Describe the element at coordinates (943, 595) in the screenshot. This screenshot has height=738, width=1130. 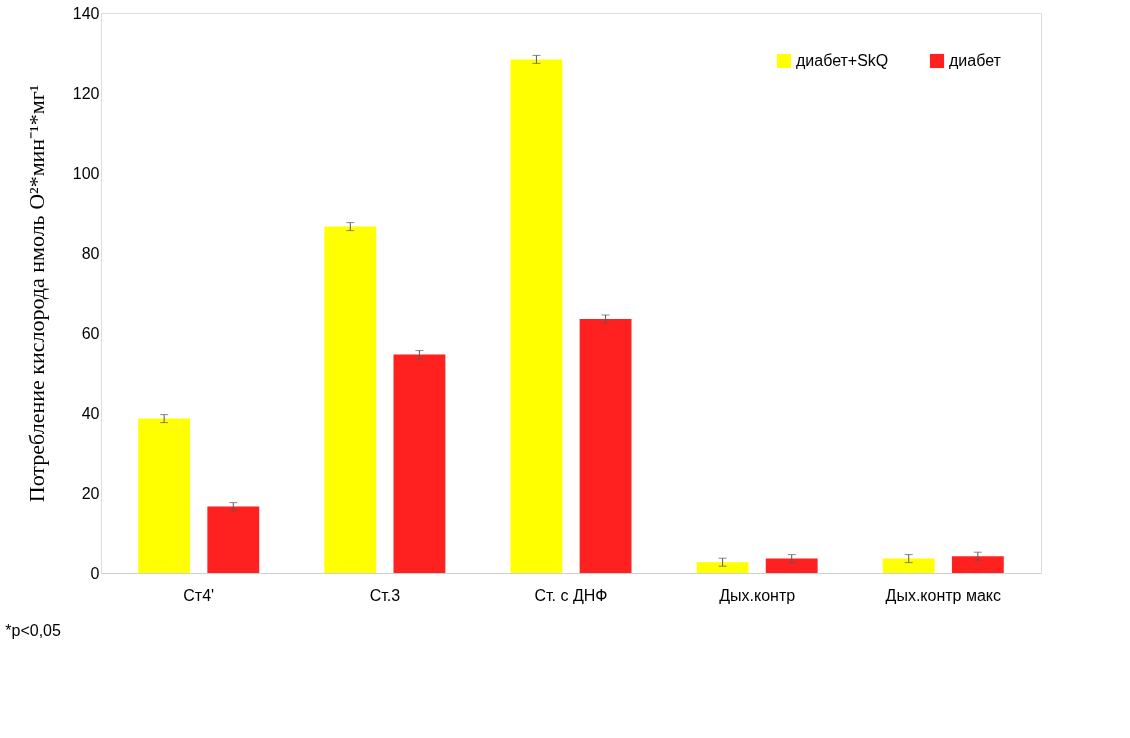
I see `x-tick-label: Дых.контр макс` at that location.